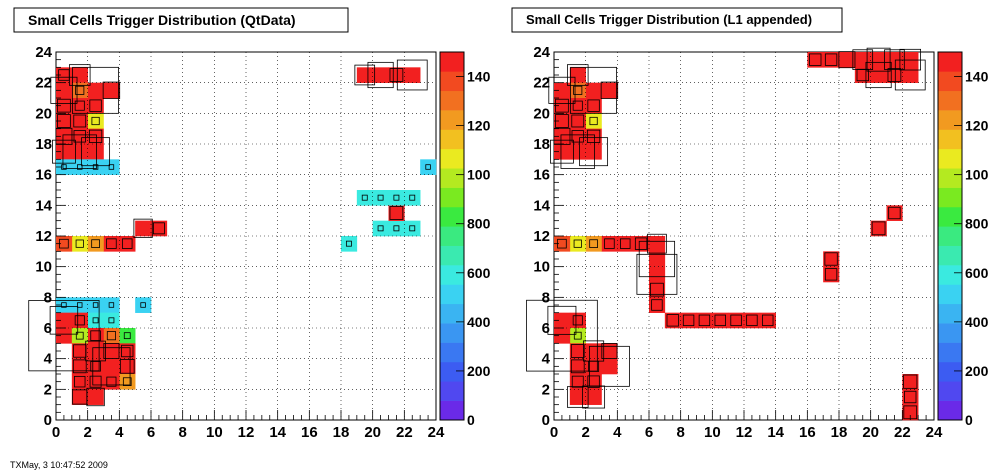 This screenshot has width=996, height=472. I want to click on y-tick-label: 12, so click(43, 236).